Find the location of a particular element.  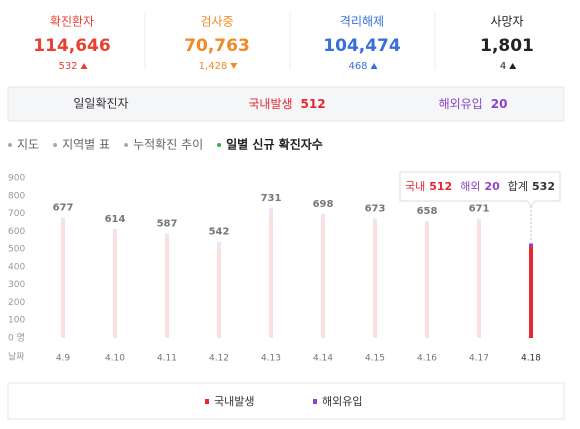

y-tick-label: 800 is located at coordinates (16, 196).